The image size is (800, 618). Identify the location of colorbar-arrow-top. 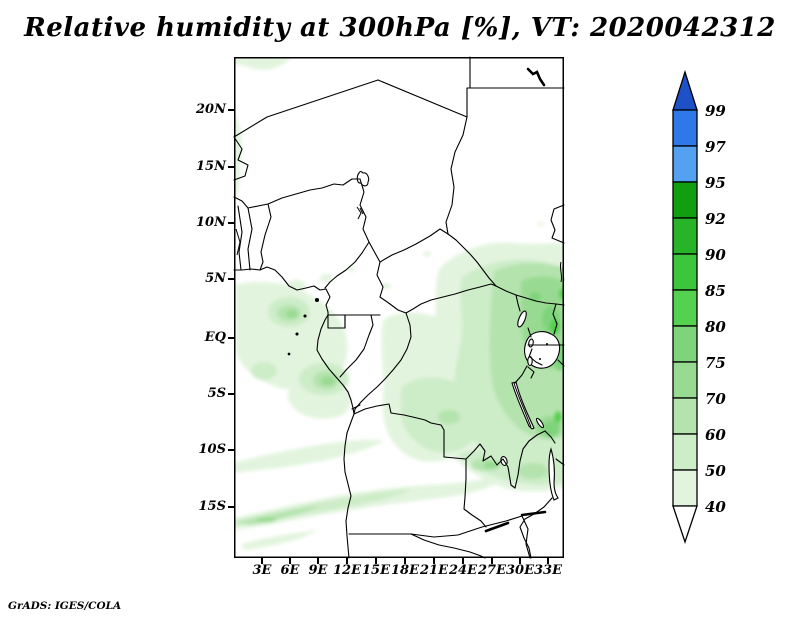
(685, 90).